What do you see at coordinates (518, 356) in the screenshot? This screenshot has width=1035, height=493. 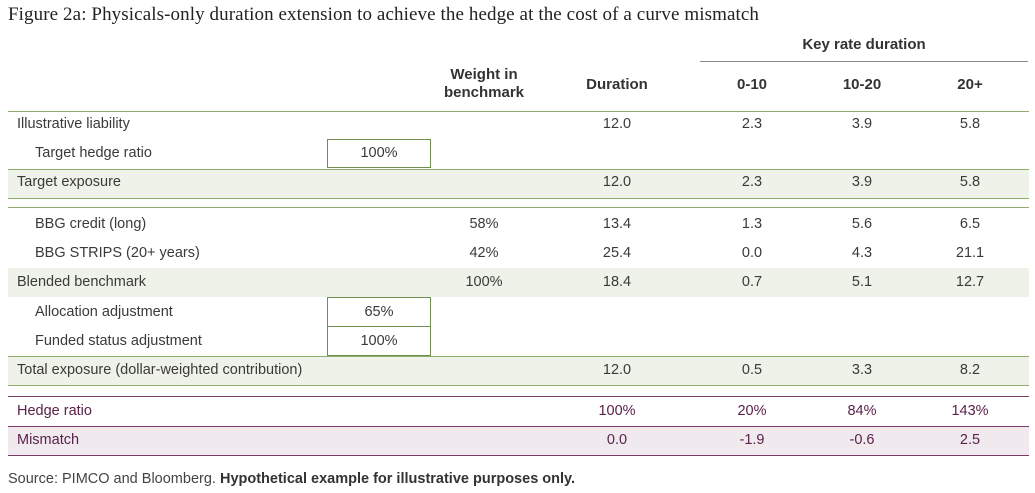 I see `total-exposure-rule-top` at bounding box center [518, 356].